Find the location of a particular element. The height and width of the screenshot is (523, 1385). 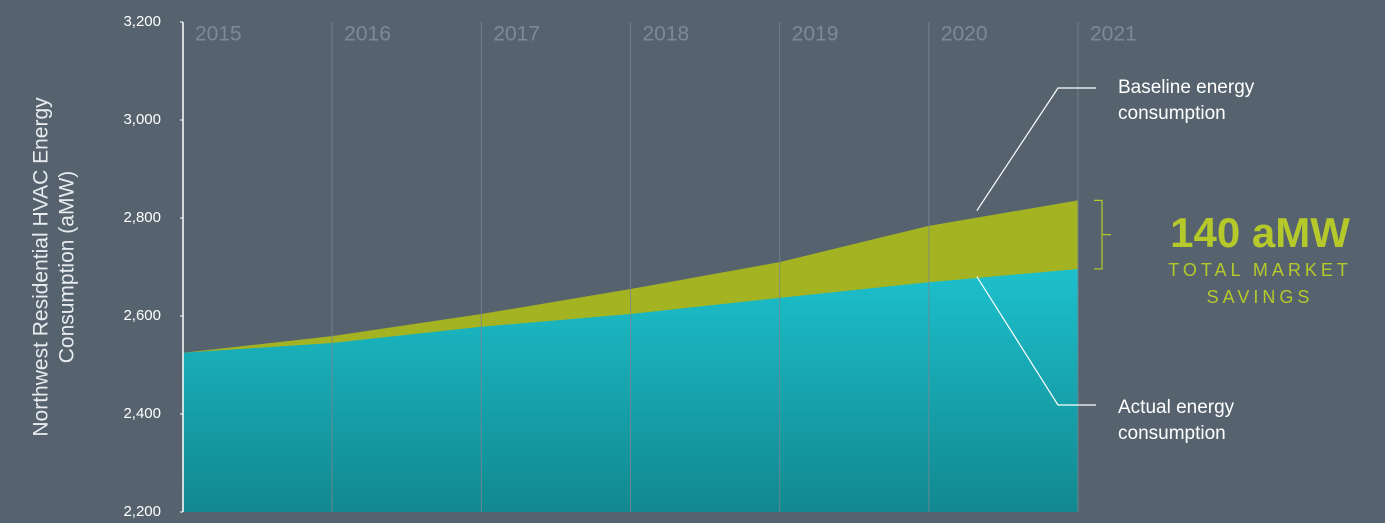

savings-label: TOTAL MARKET is located at coordinates (1260, 270).